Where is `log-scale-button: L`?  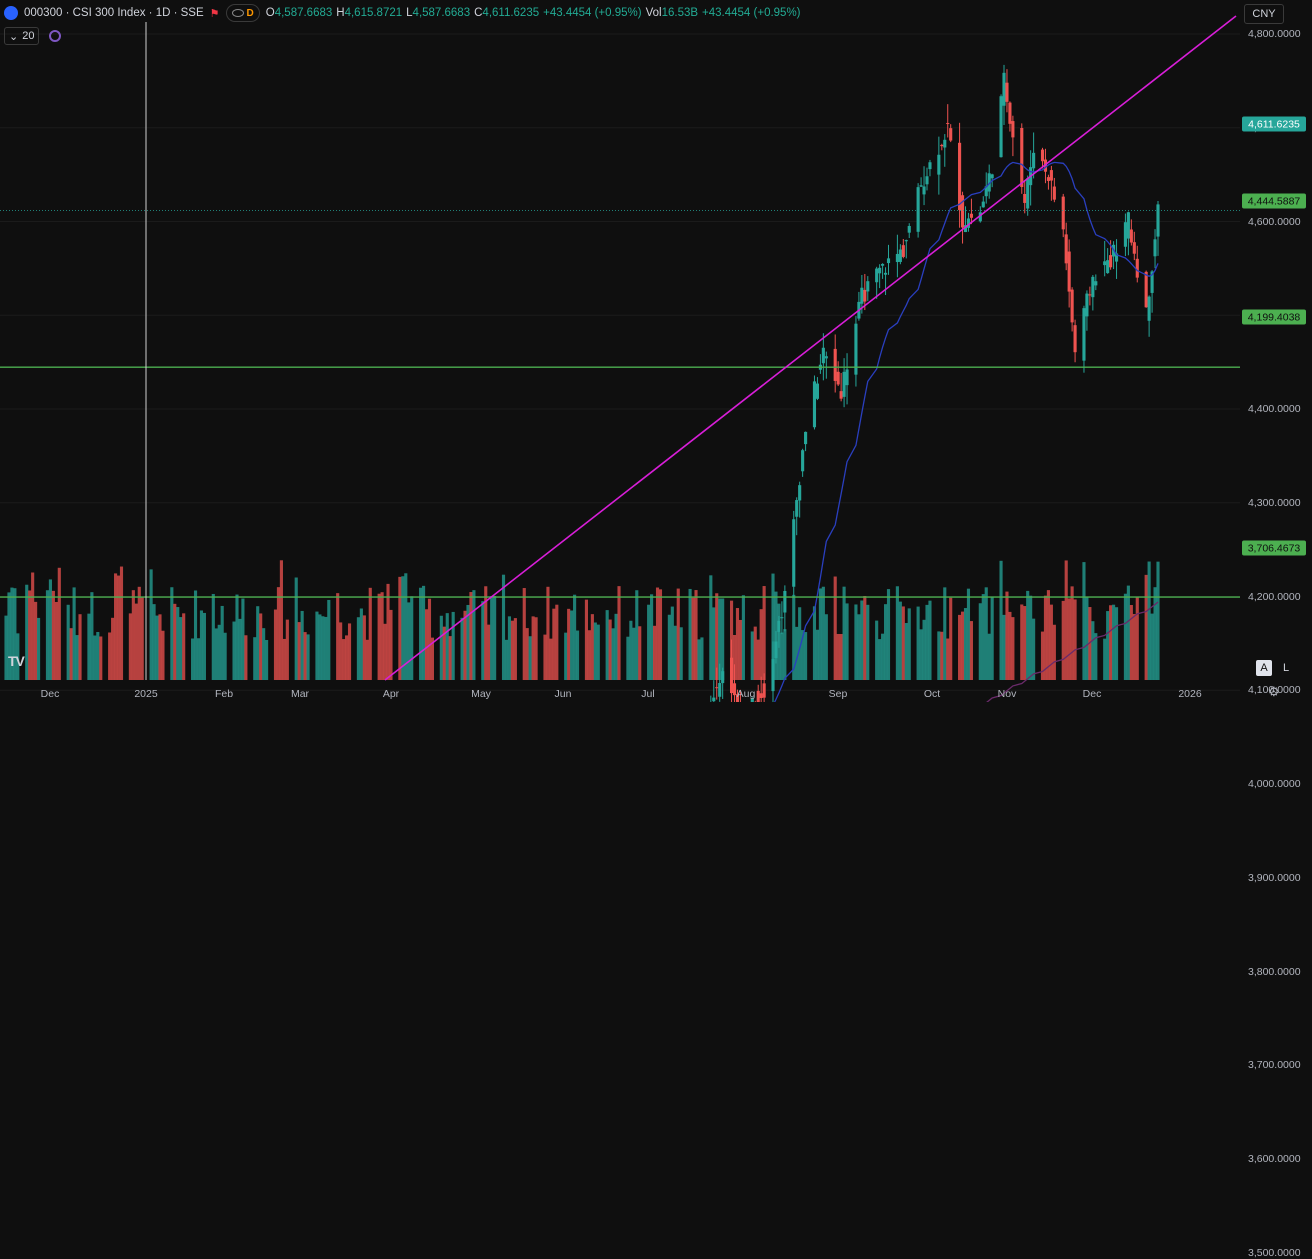 log-scale-button: L is located at coordinates (1286, 668).